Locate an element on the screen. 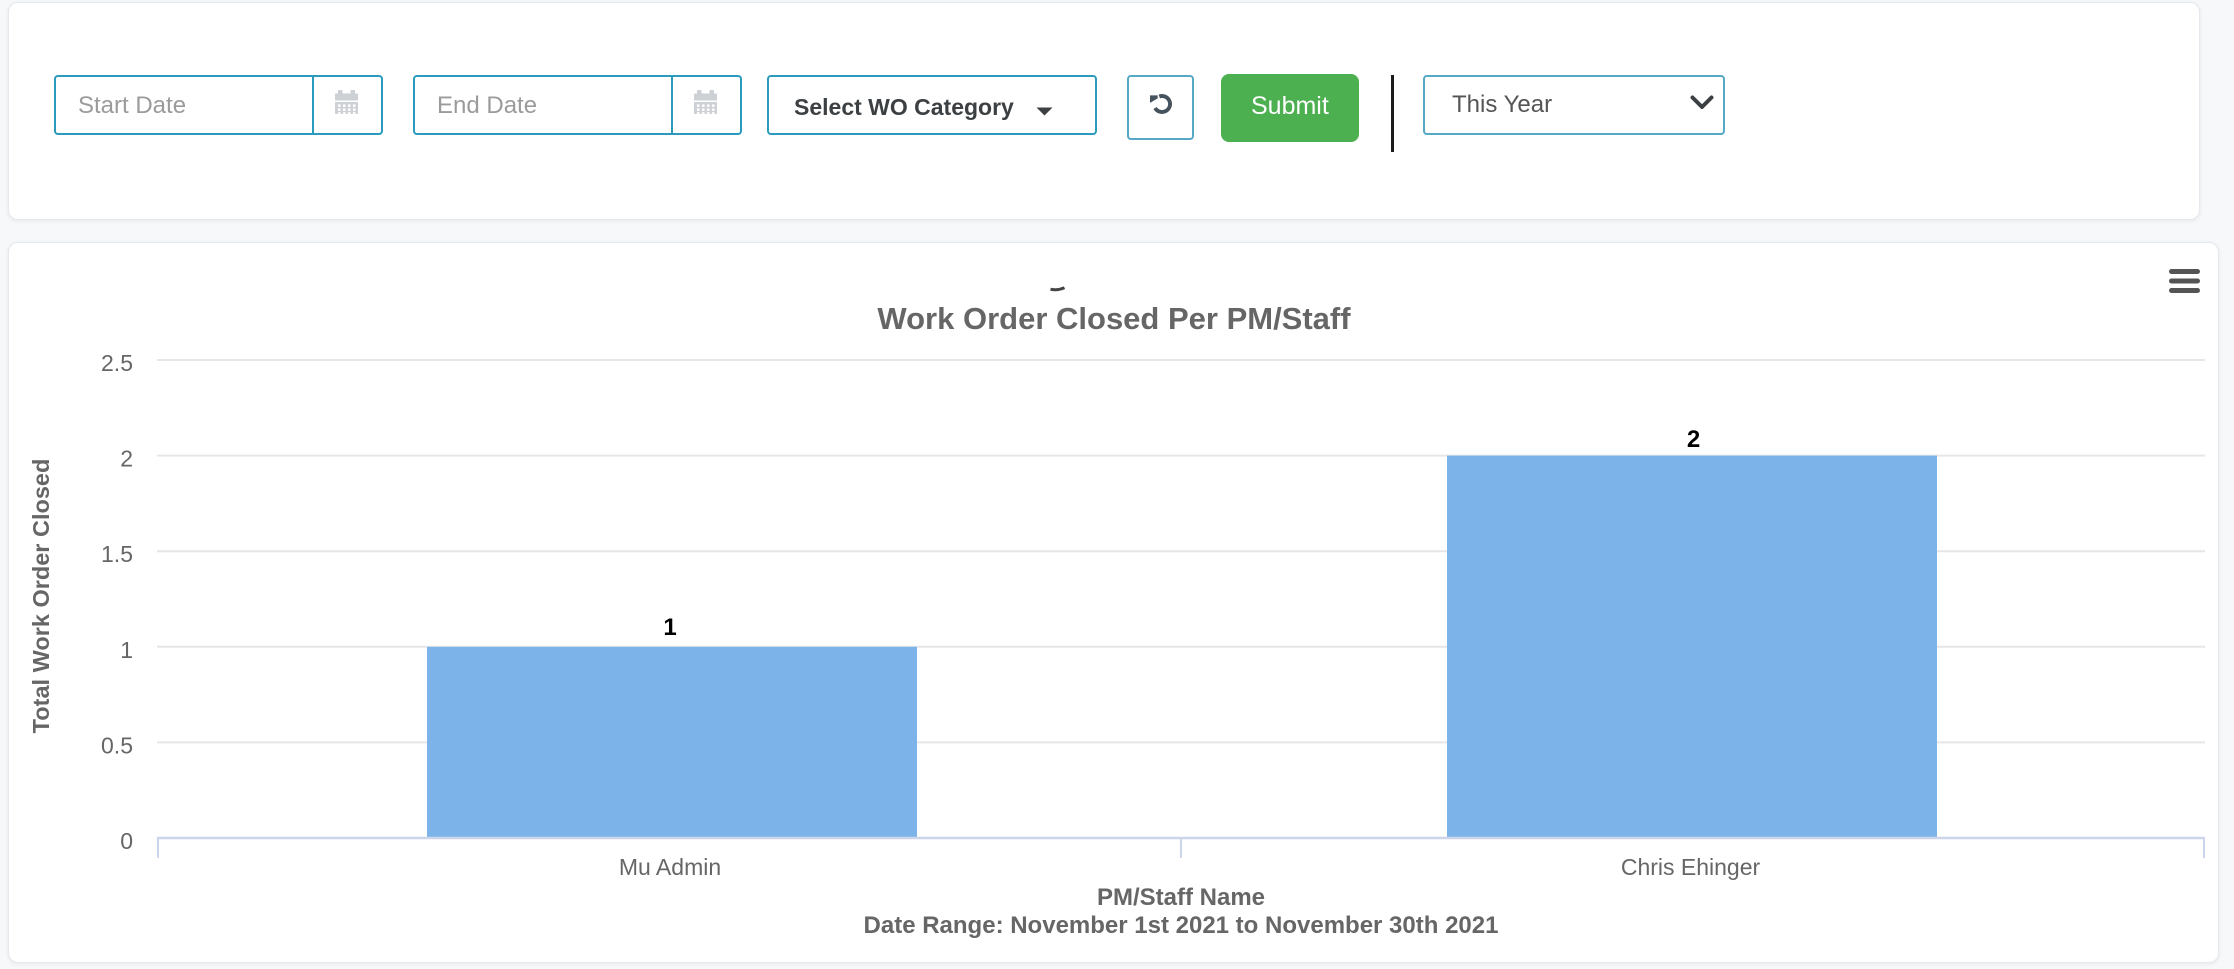 Image resolution: width=2234 pixels, height=969 pixels. svg-text: 1.5 is located at coordinates (117, 554).